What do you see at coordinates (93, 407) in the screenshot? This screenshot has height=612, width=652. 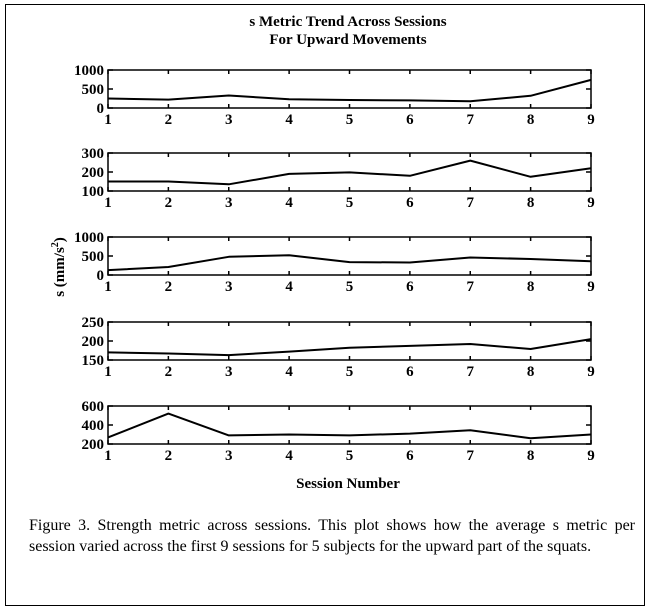 I see `y-tick-label: 600` at bounding box center [93, 407].